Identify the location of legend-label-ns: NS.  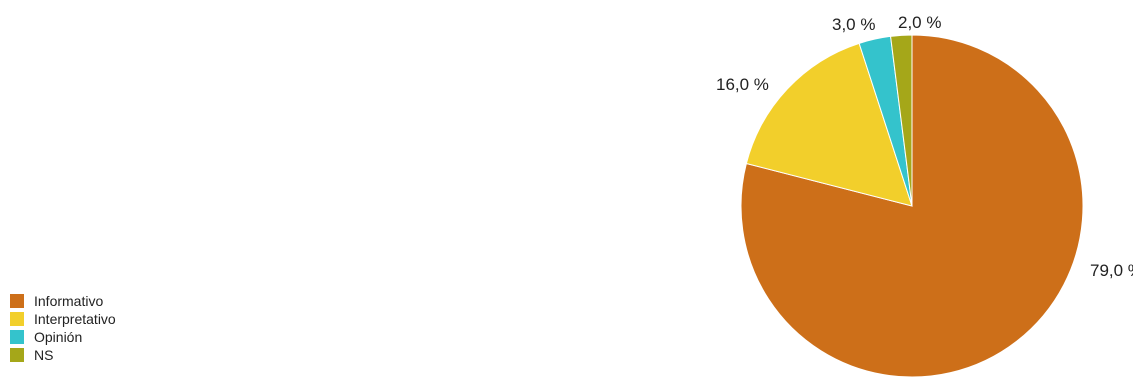
(44, 355).